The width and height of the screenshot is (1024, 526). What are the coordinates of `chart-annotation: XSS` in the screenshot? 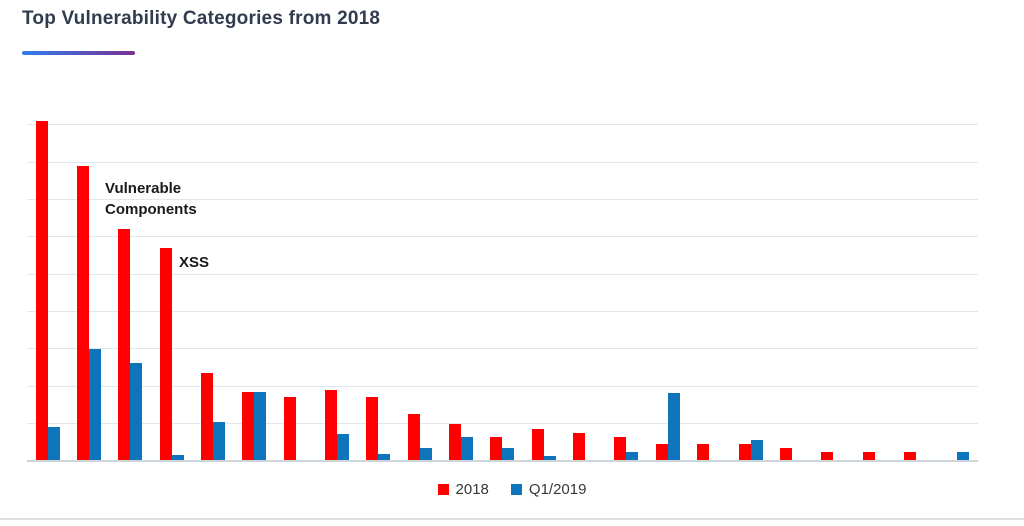 It's located at (194, 262).